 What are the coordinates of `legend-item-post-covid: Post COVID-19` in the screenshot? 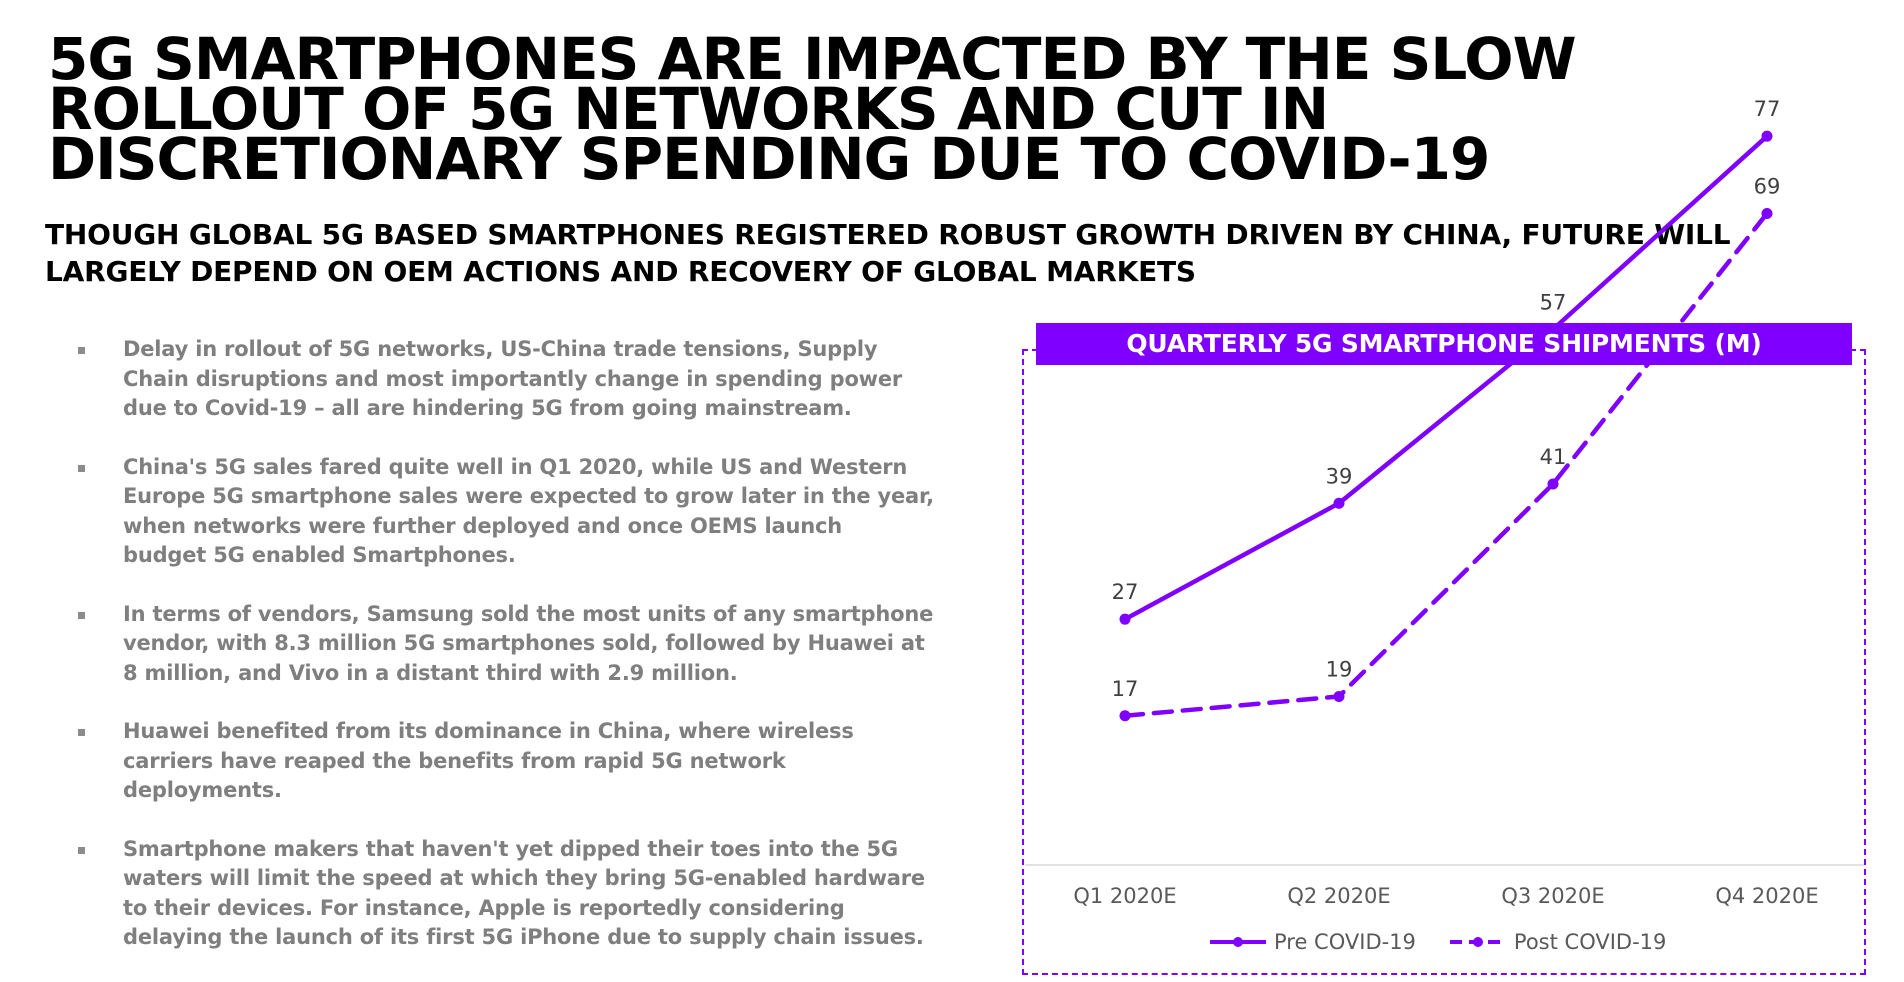 It's located at (1557, 942).